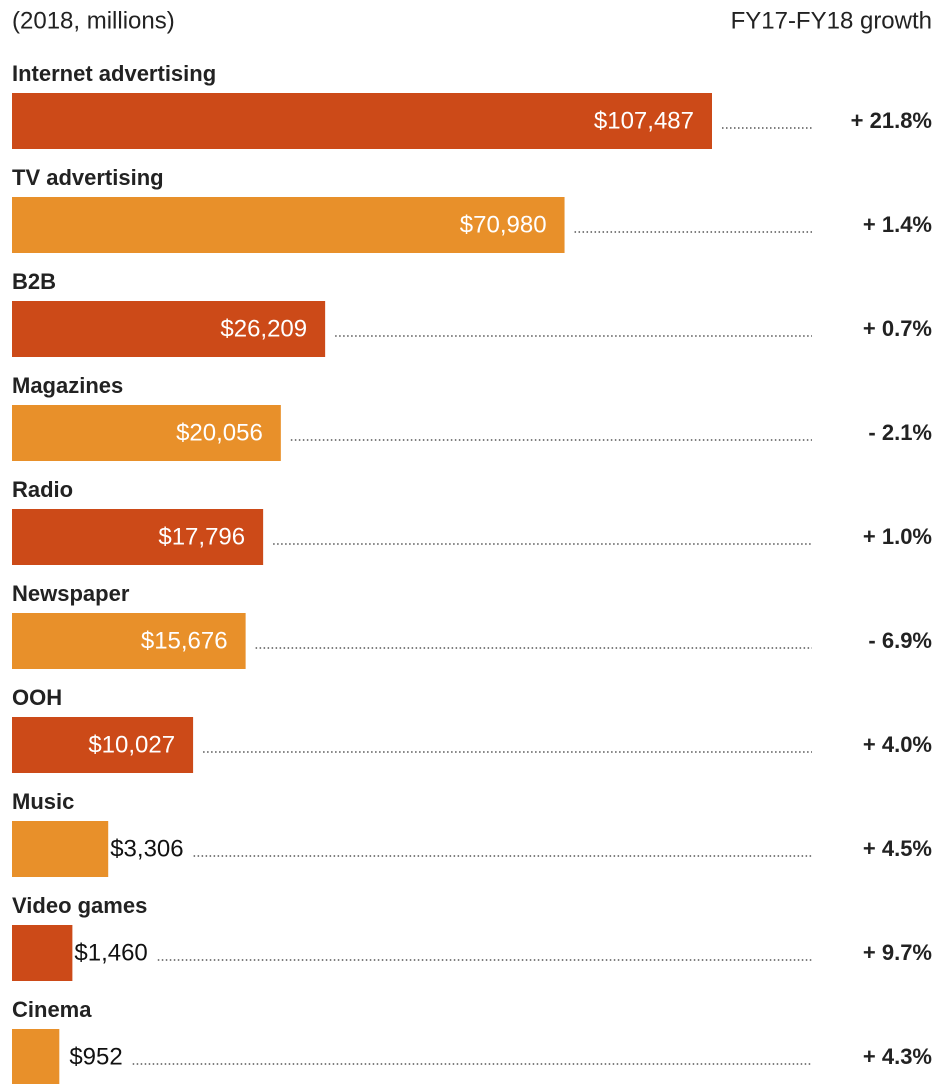 The height and width of the screenshot is (1084, 940). What do you see at coordinates (114, 73) in the screenshot?
I see `category-label: Internet advertising` at bounding box center [114, 73].